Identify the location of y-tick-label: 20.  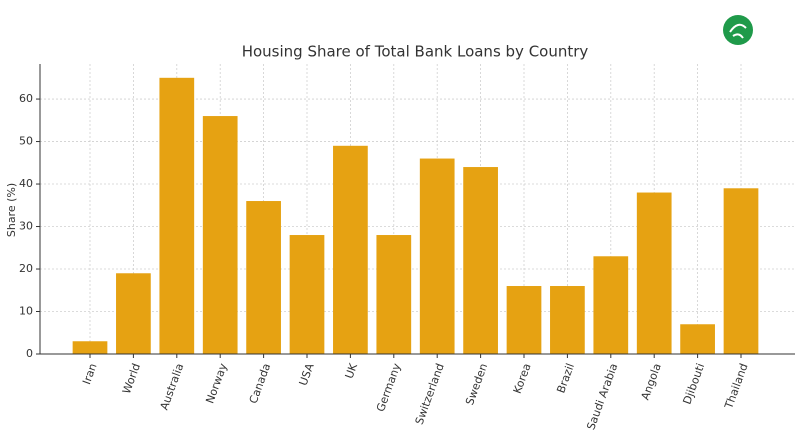
(26, 268).